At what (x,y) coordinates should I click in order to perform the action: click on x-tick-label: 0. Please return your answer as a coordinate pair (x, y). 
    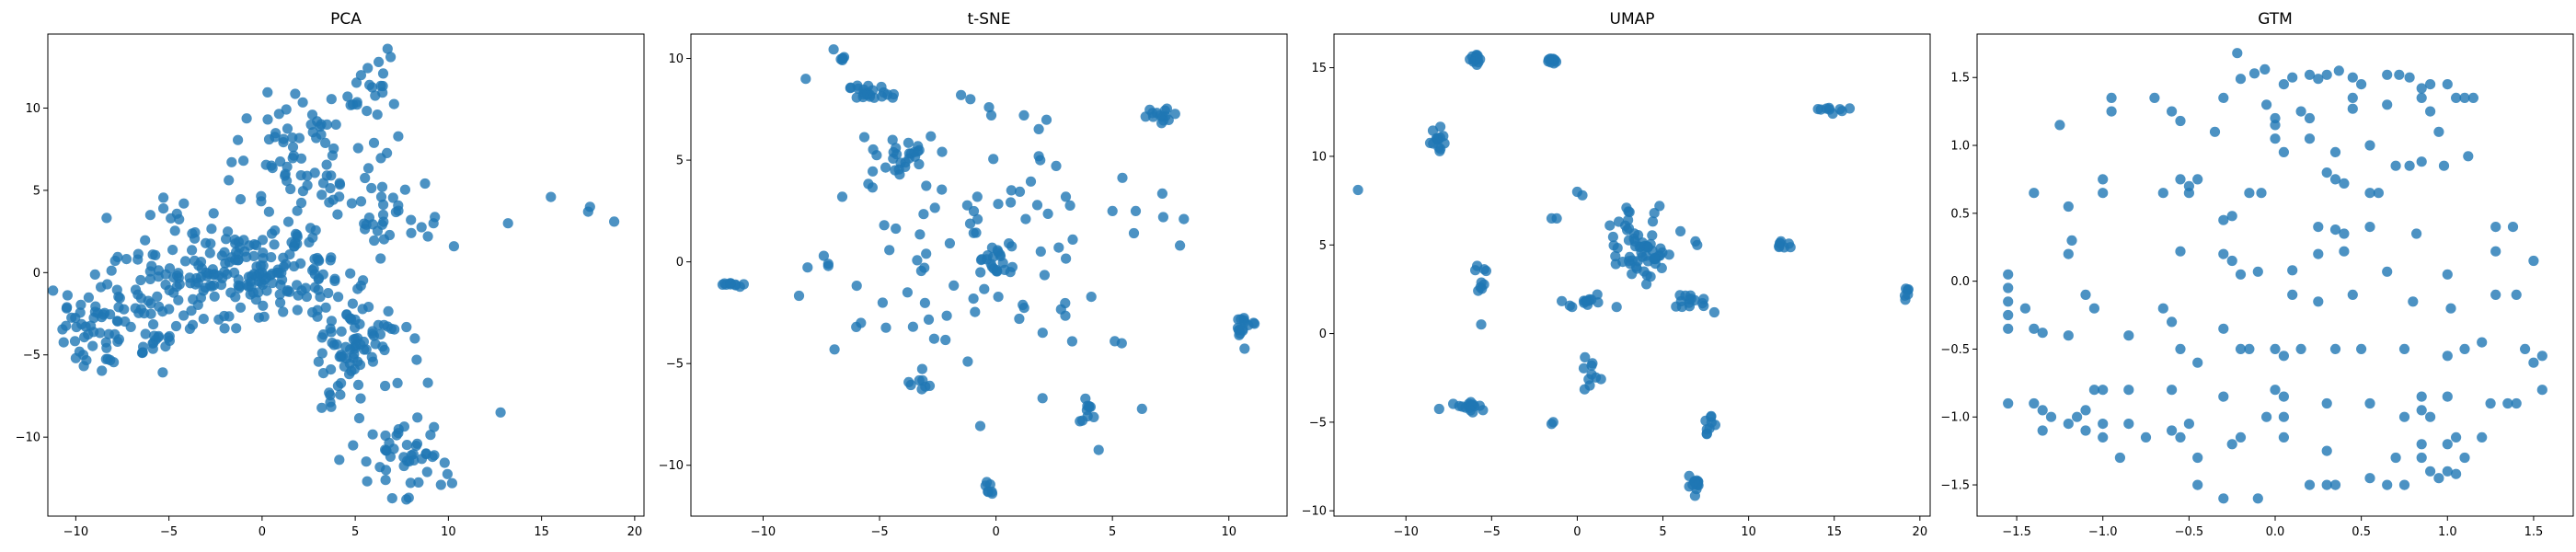
    Looking at the image, I should click on (995, 532).